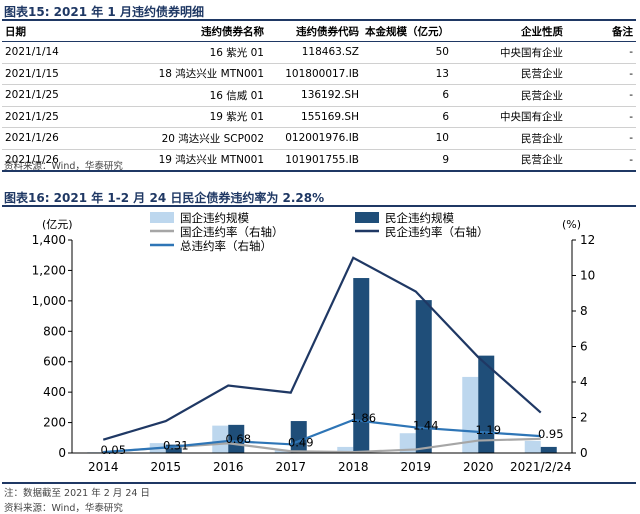 The image size is (640, 514). I want to click on cell-bond-name: 20 鸿达兴业 SCP002, so click(169, 138).